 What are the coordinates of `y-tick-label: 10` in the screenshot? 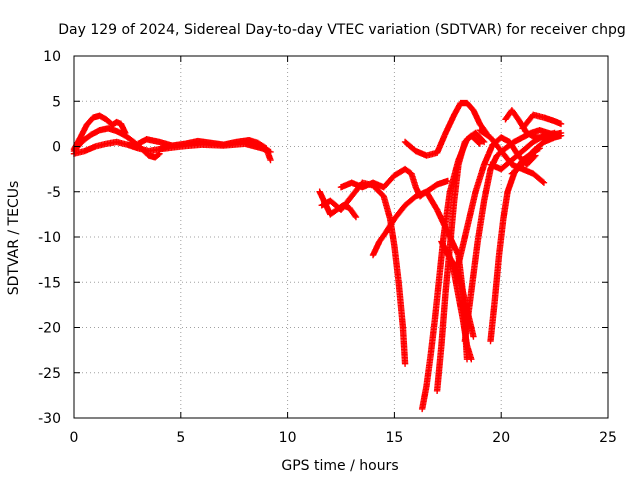 It's located at (52, 57).